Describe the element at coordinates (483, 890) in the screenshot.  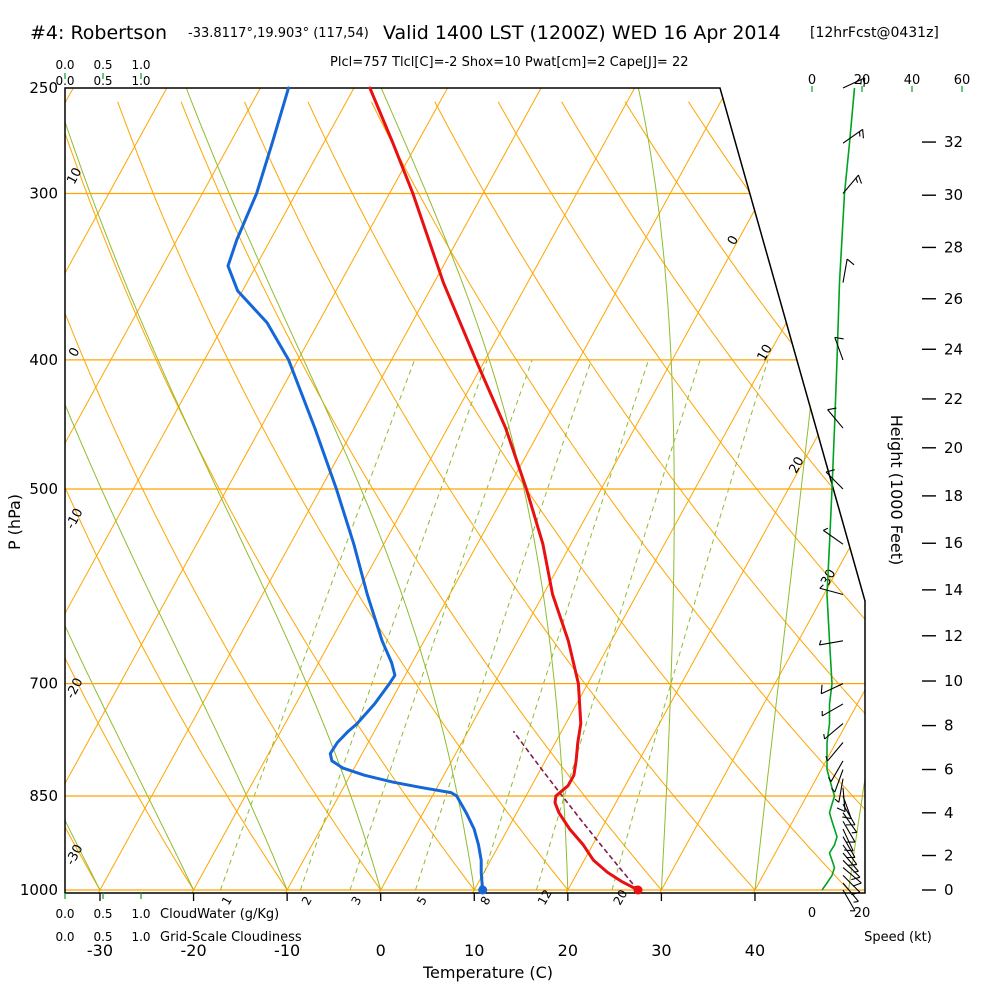
I see `surface-dewpoint-dot` at that location.